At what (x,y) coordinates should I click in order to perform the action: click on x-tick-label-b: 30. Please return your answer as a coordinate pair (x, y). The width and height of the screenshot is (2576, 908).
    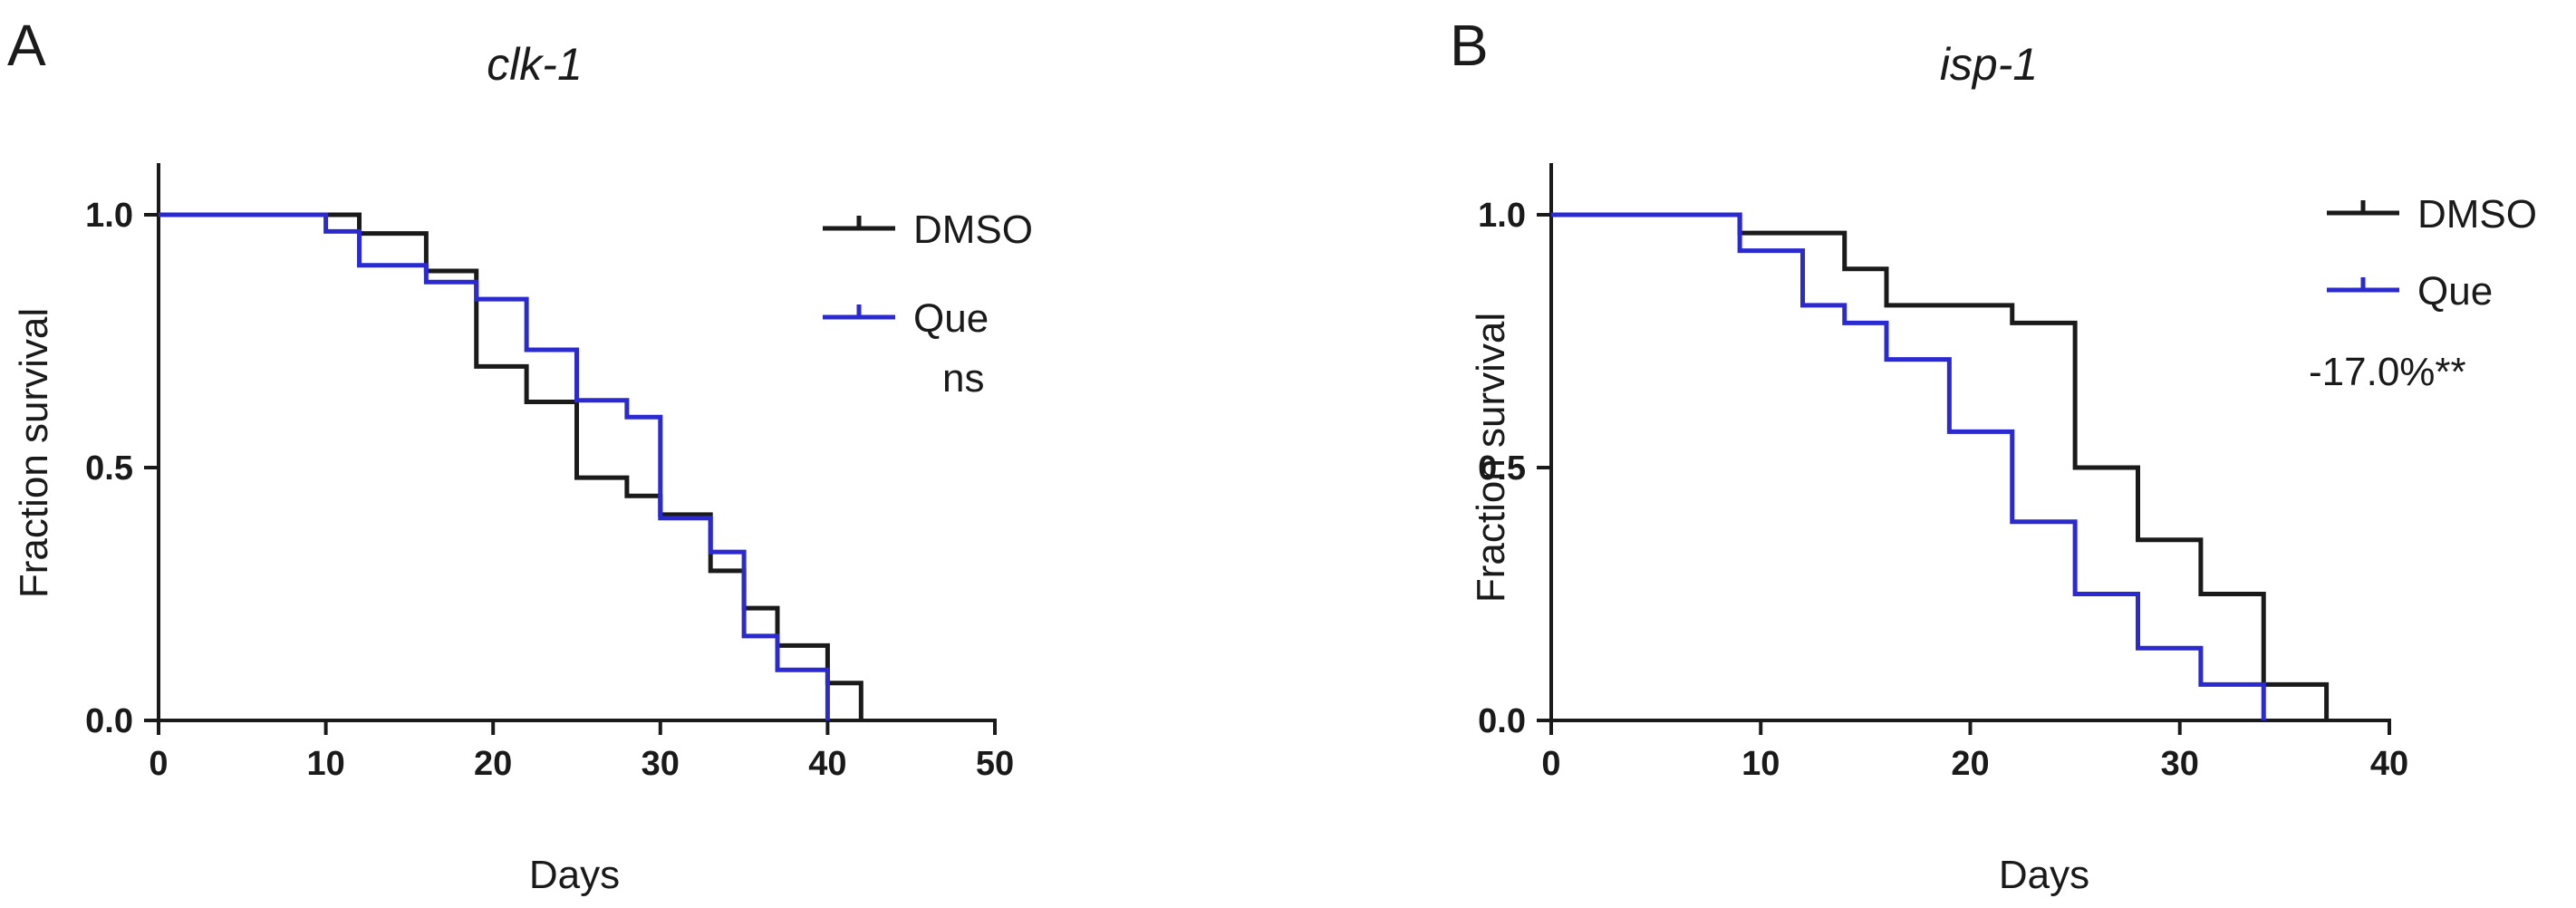
    Looking at the image, I should click on (2180, 764).